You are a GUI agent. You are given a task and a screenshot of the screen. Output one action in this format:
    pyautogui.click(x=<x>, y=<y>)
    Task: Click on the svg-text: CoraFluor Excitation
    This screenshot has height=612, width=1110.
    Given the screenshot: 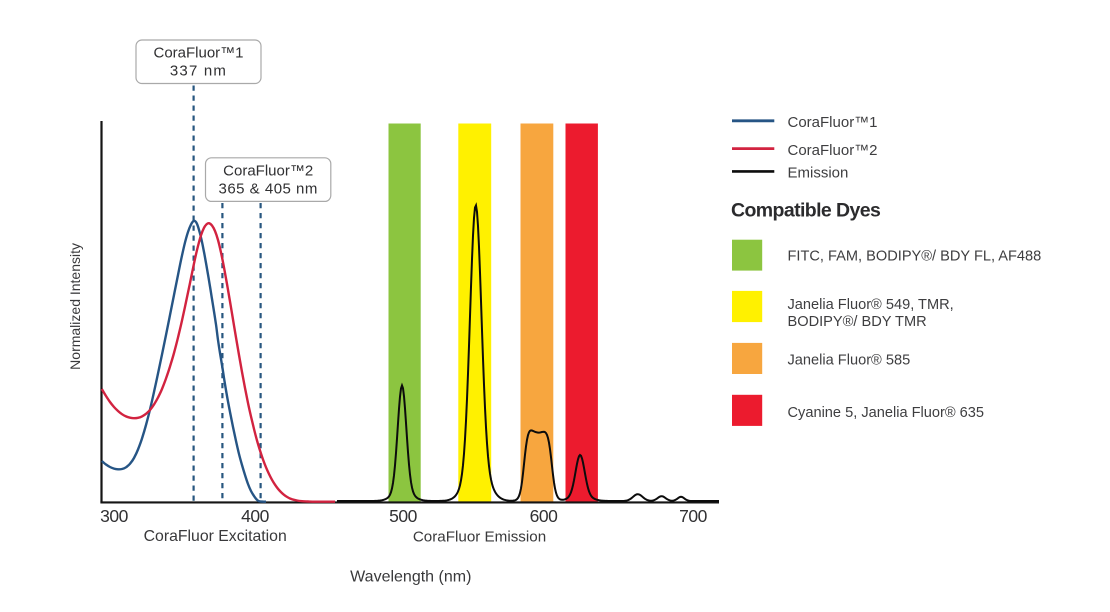 What is the action you would take?
    pyautogui.click(x=215, y=536)
    